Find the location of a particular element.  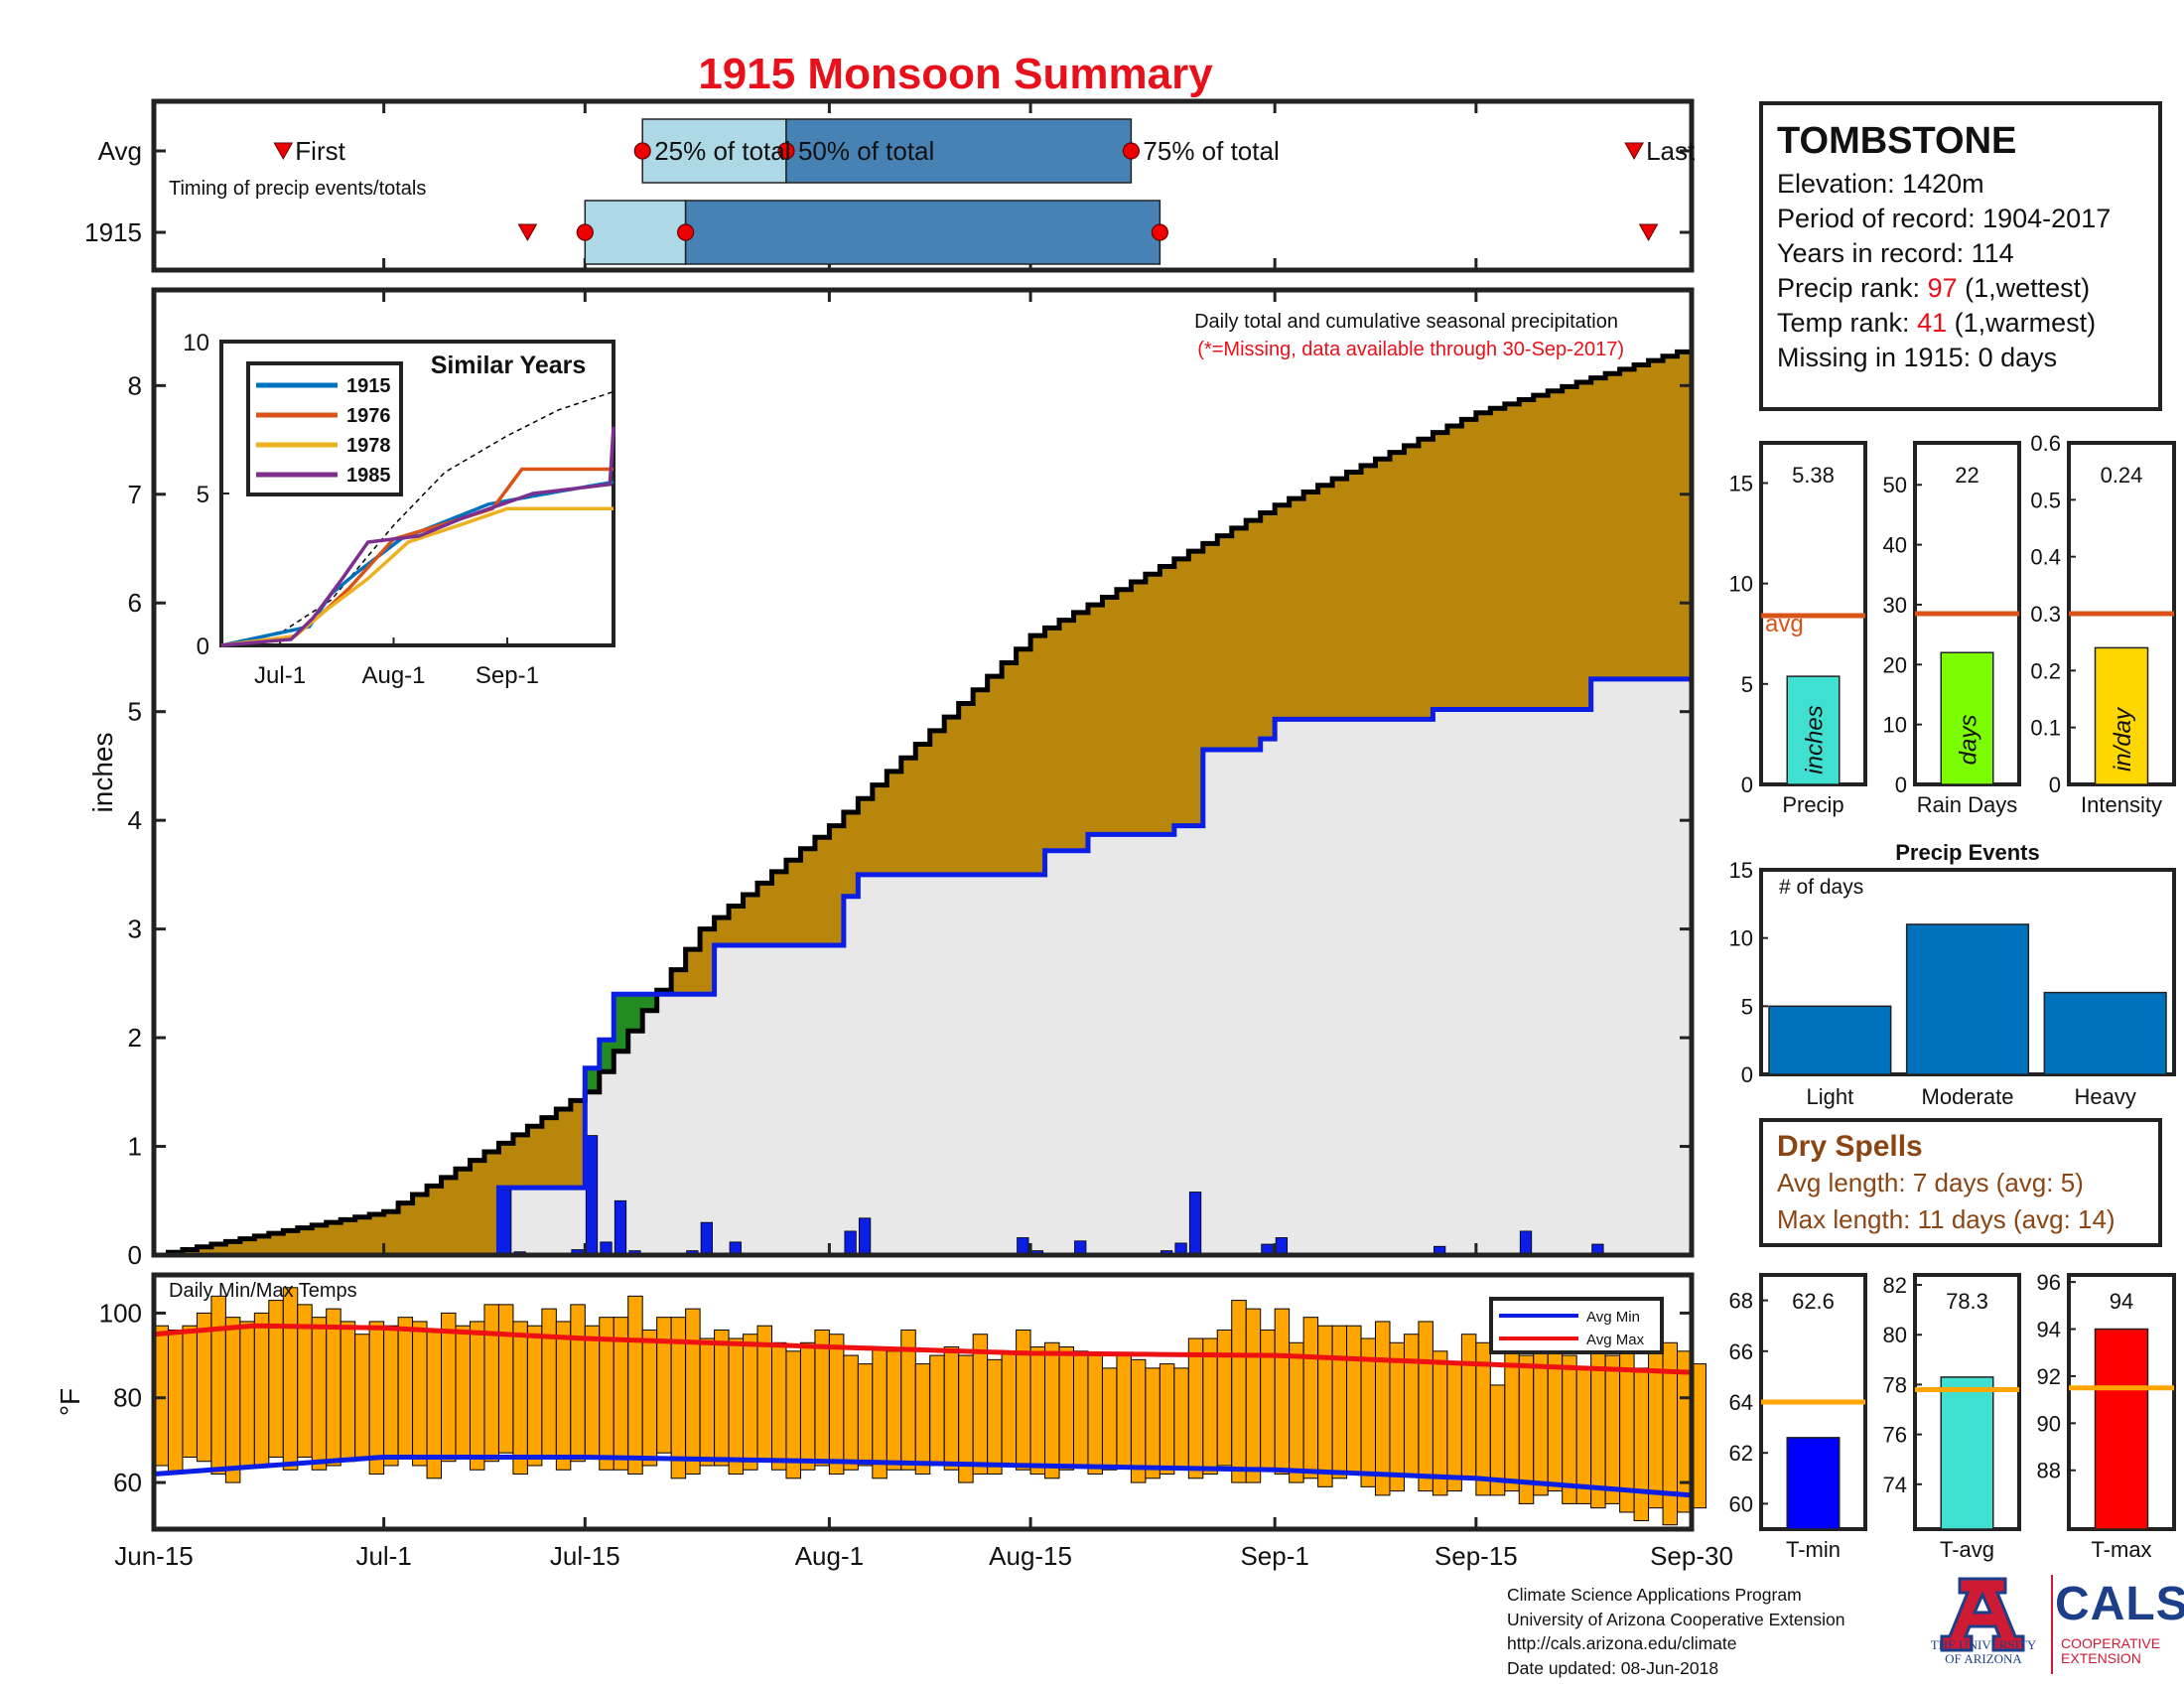

precip-panel-y-tick-label: 0 is located at coordinates (1747, 785).